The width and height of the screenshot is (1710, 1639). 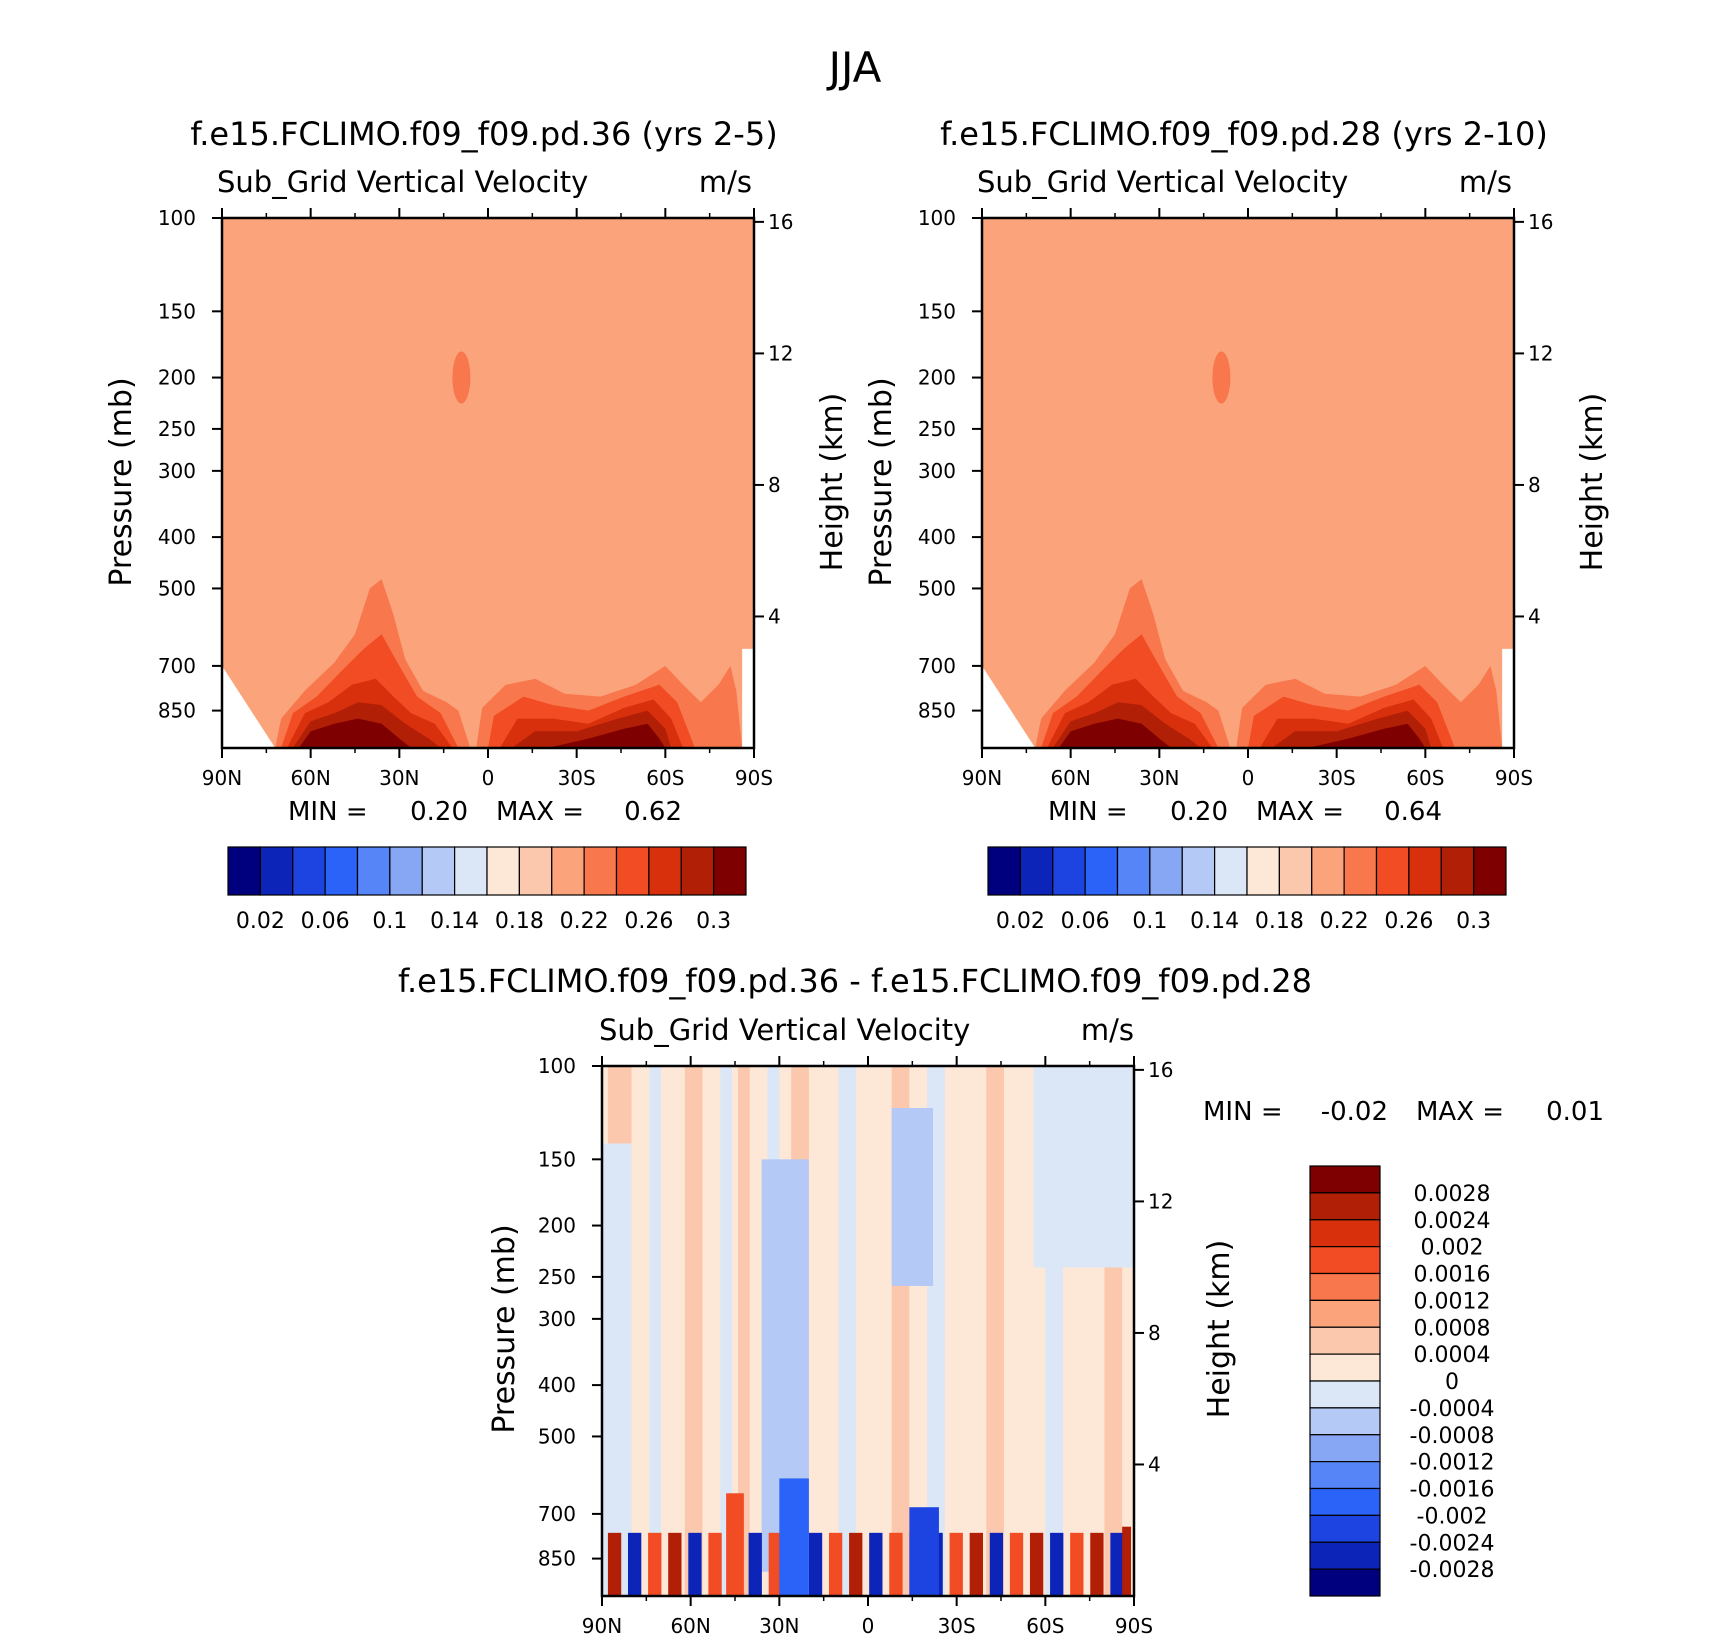 I want to click on y-tick-label: 400, so click(x=937, y=537).